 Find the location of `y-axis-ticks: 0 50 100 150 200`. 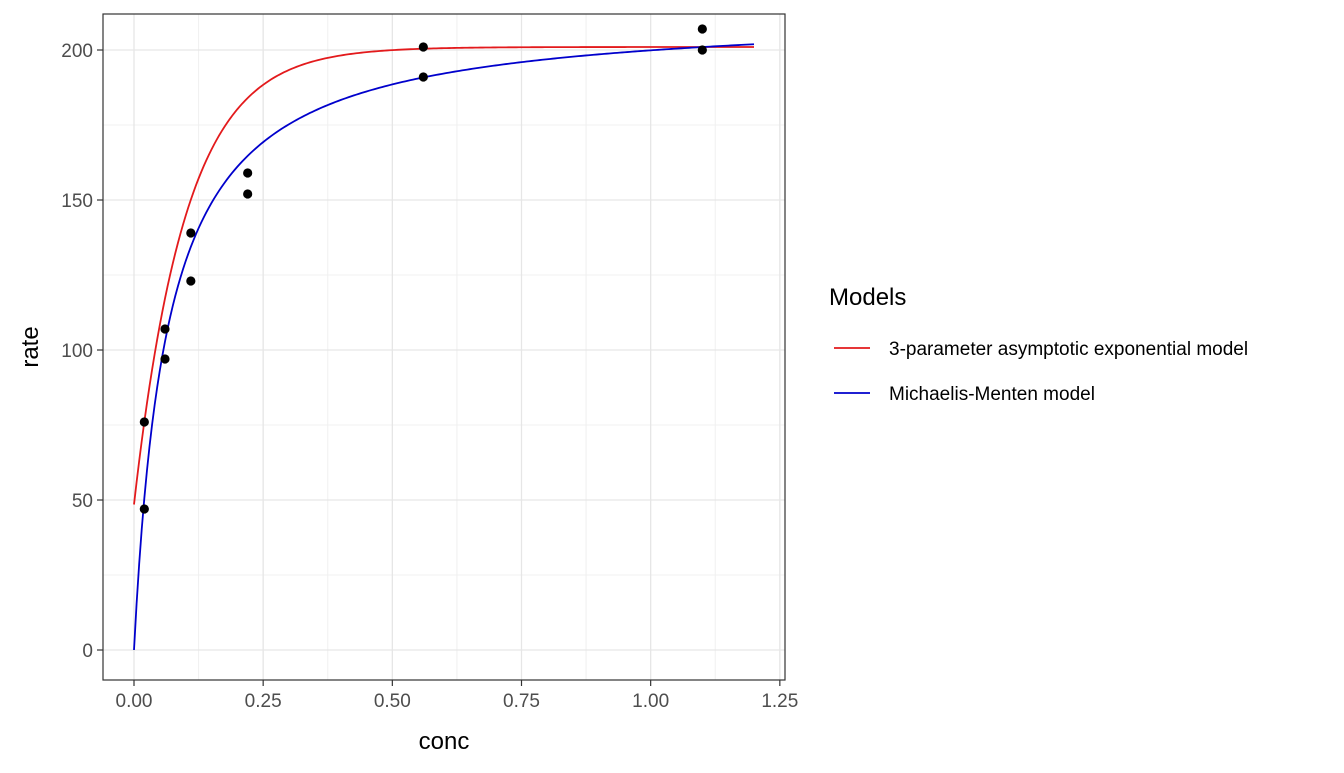

y-axis-ticks: 0 50 100 150 200 is located at coordinates (82, 351).